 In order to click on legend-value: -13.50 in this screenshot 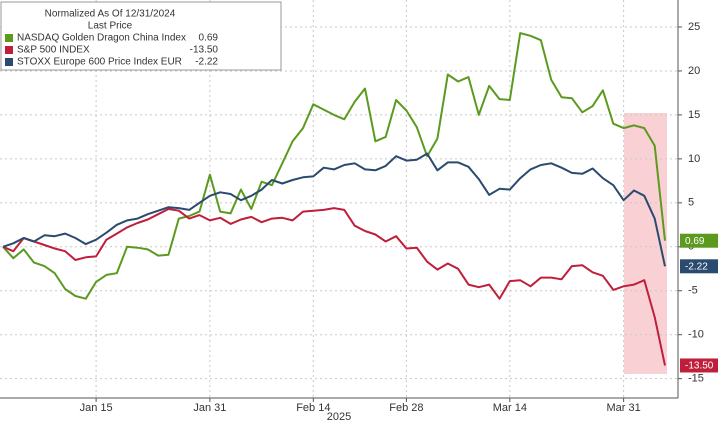, I will do `click(204, 50)`.